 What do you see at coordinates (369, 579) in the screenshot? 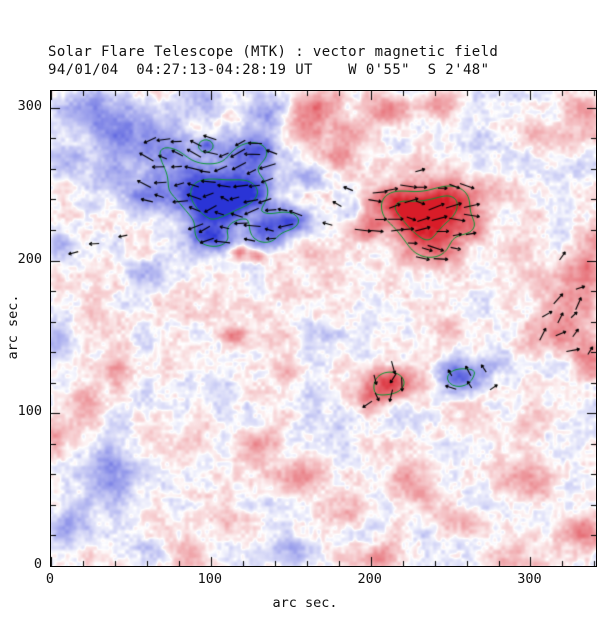
I see `x-tick-label: 200` at bounding box center [369, 579].